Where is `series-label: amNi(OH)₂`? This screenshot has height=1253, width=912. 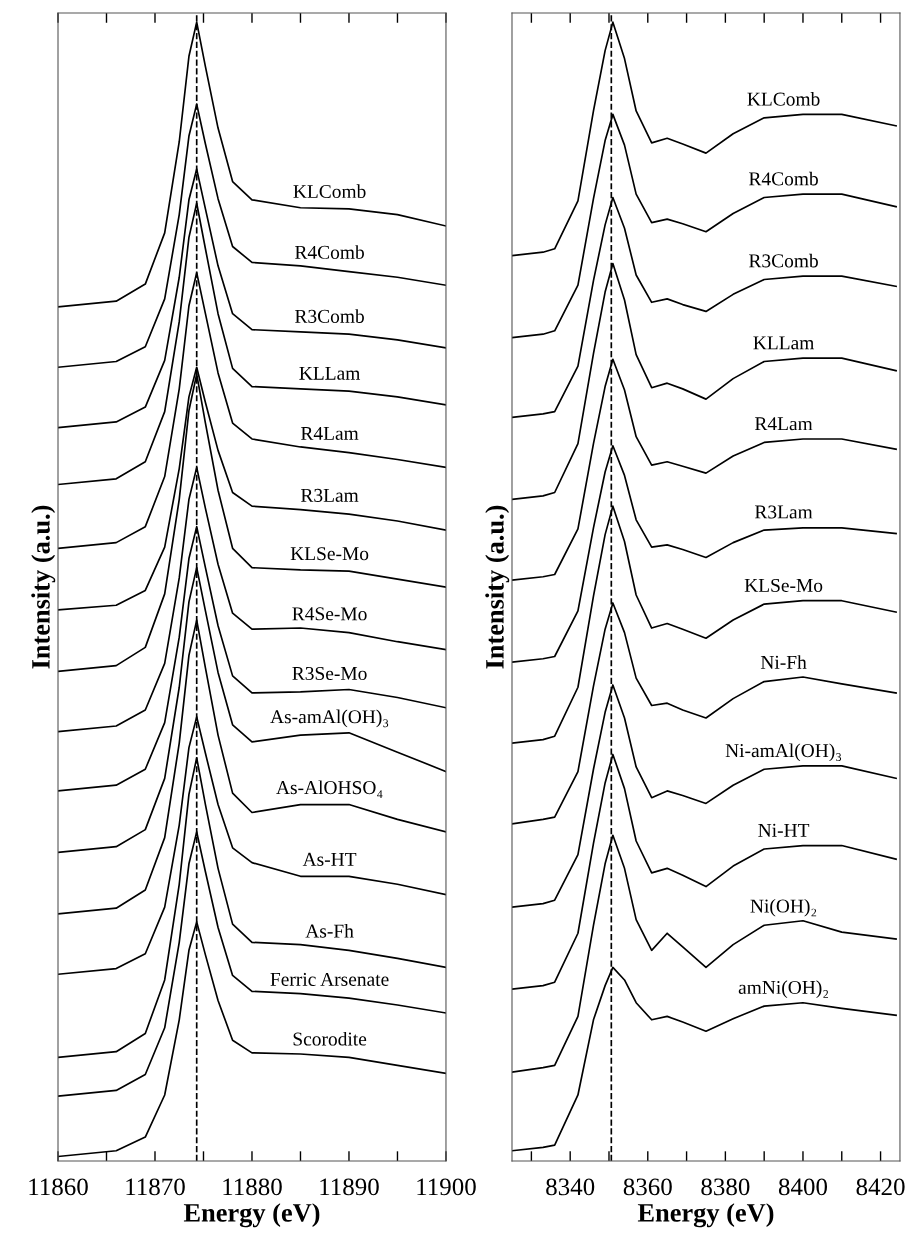
series-label: amNi(OH)₂ is located at coordinates (783, 989).